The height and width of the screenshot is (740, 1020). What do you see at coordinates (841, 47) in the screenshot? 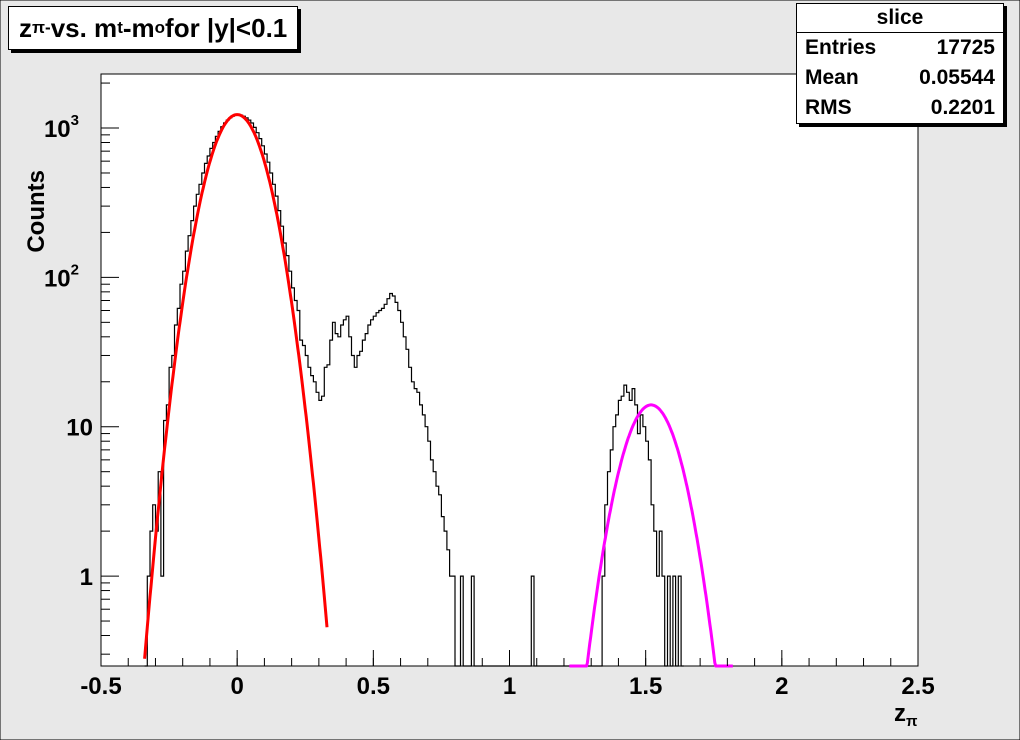
I see `stats-label: Entries` at bounding box center [841, 47].